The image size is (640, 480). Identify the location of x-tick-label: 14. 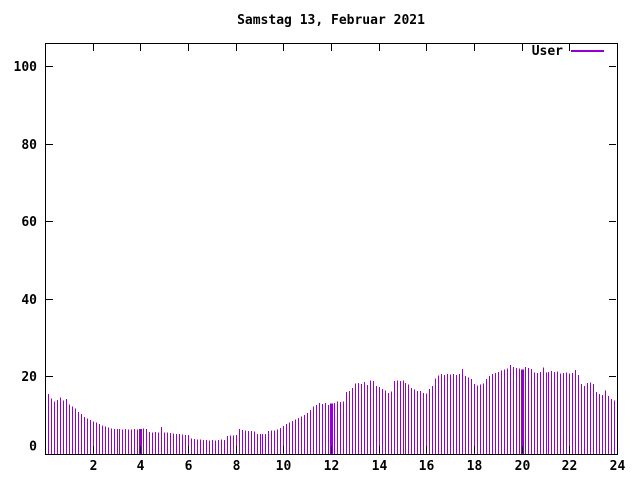
(380, 466).